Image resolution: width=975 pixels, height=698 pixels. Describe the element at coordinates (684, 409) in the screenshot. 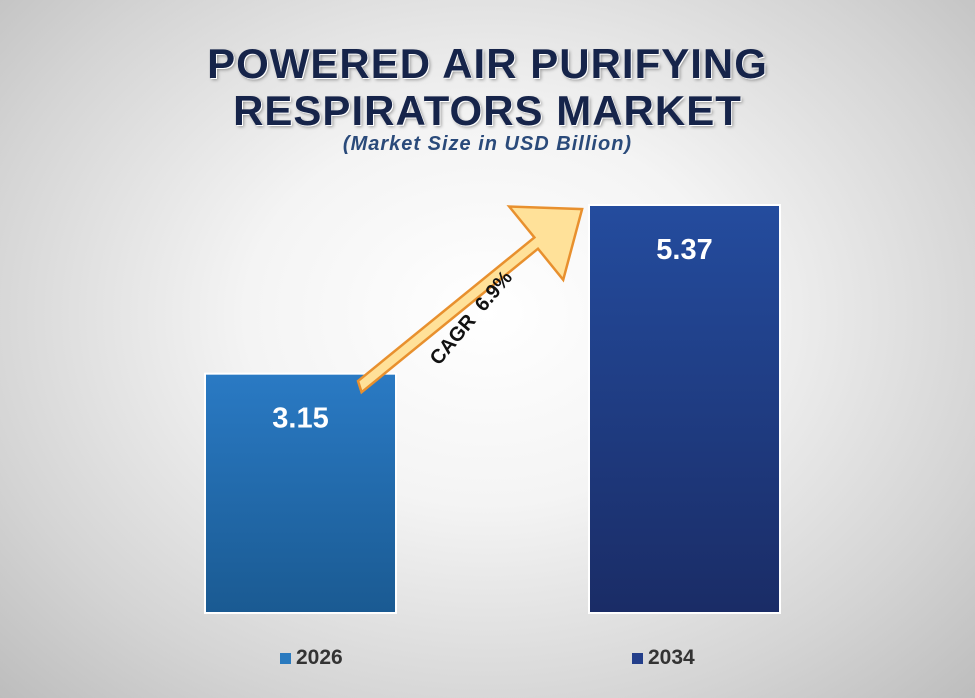

I see `bar-2034` at that location.